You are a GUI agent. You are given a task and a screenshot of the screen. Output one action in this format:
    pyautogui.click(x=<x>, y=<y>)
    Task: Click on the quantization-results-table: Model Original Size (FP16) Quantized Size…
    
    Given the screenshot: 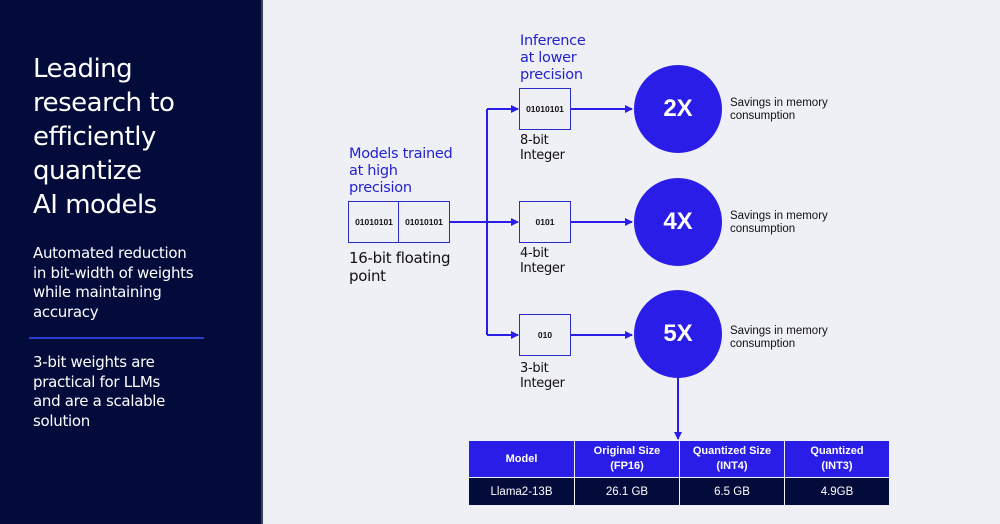 What is the action you would take?
    pyautogui.click(x=679, y=473)
    